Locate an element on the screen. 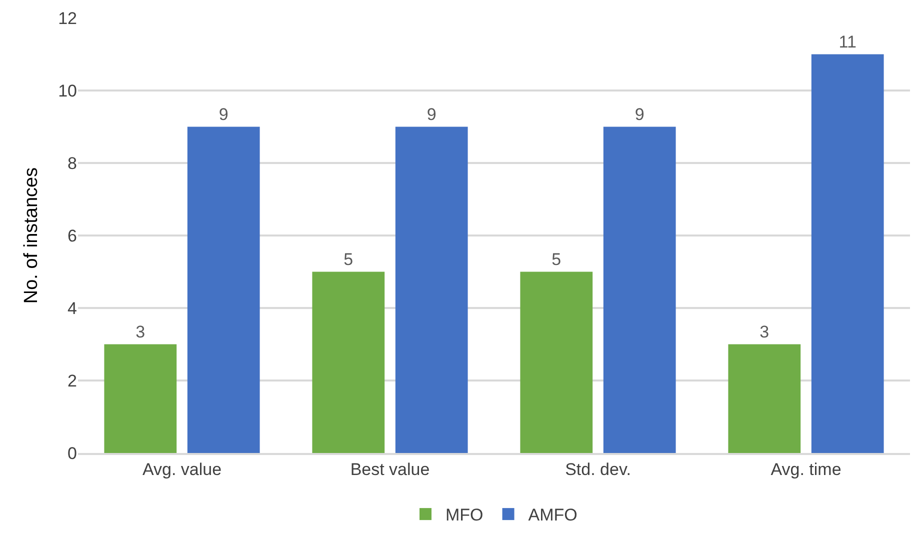  y-tick-label: 0 is located at coordinates (72, 453).